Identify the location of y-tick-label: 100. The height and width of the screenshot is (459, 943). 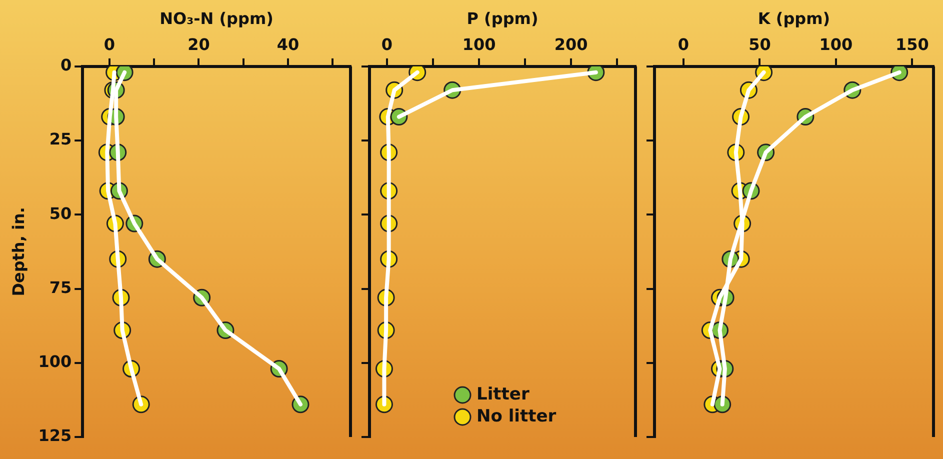
(55, 362).